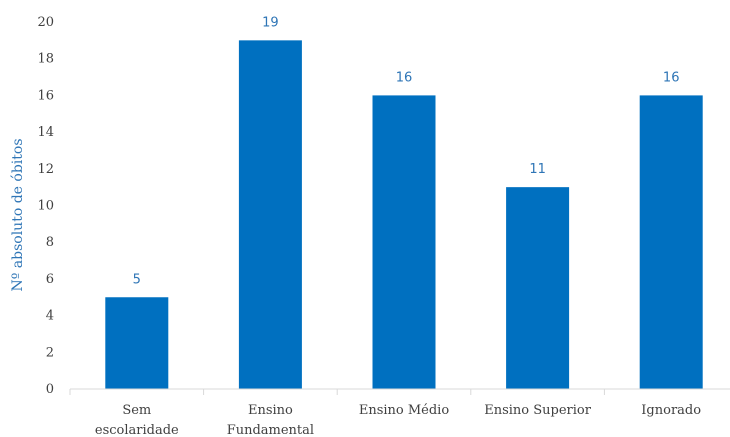 The image size is (730, 437). What do you see at coordinates (136, 410) in the screenshot?
I see `category-label: Sem` at bounding box center [136, 410].